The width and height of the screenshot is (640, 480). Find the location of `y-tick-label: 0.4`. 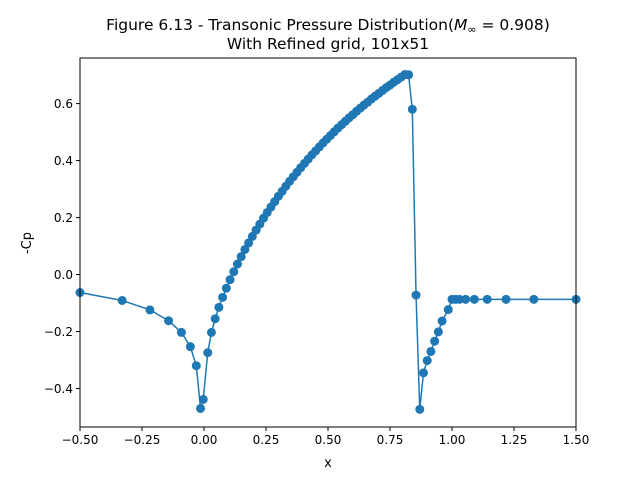

y-tick-label: 0.4 is located at coordinates (63, 161).